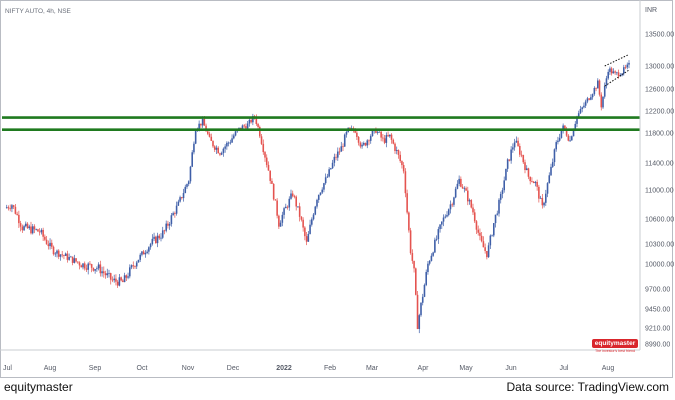  Describe the element at coordinates (95, 368) in the screenshot. I see `x-tick-label: Sep` at that location.